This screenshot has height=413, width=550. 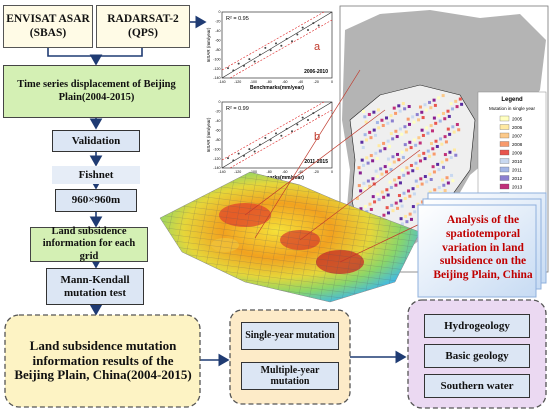 What do you see at coordinates (290, 376) in the screenshot?
I see `mutation-type: Multiple-year mutation` at bounding box center [290, 376].